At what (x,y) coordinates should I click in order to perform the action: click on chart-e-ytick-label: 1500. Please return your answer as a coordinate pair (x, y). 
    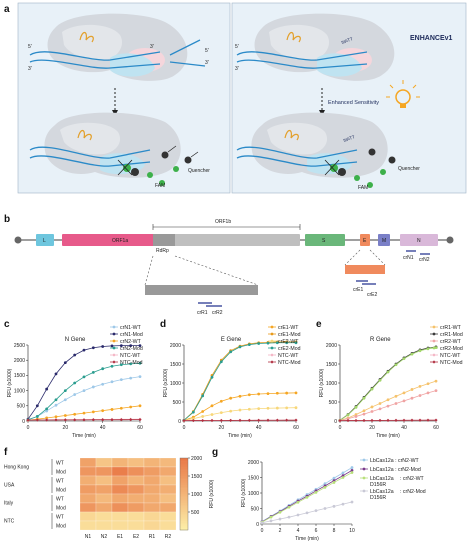
    Looking at the image, I should click on (331, 365).